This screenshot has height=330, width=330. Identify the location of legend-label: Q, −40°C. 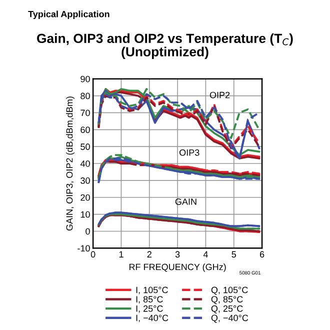
(229, 318).